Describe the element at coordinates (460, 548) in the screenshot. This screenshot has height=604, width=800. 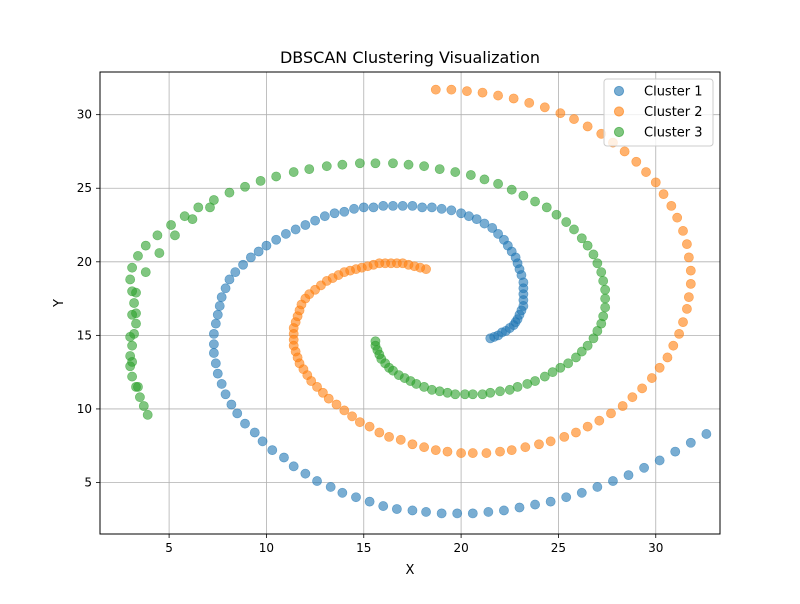
I see `x-tick-label: 20` at that location.